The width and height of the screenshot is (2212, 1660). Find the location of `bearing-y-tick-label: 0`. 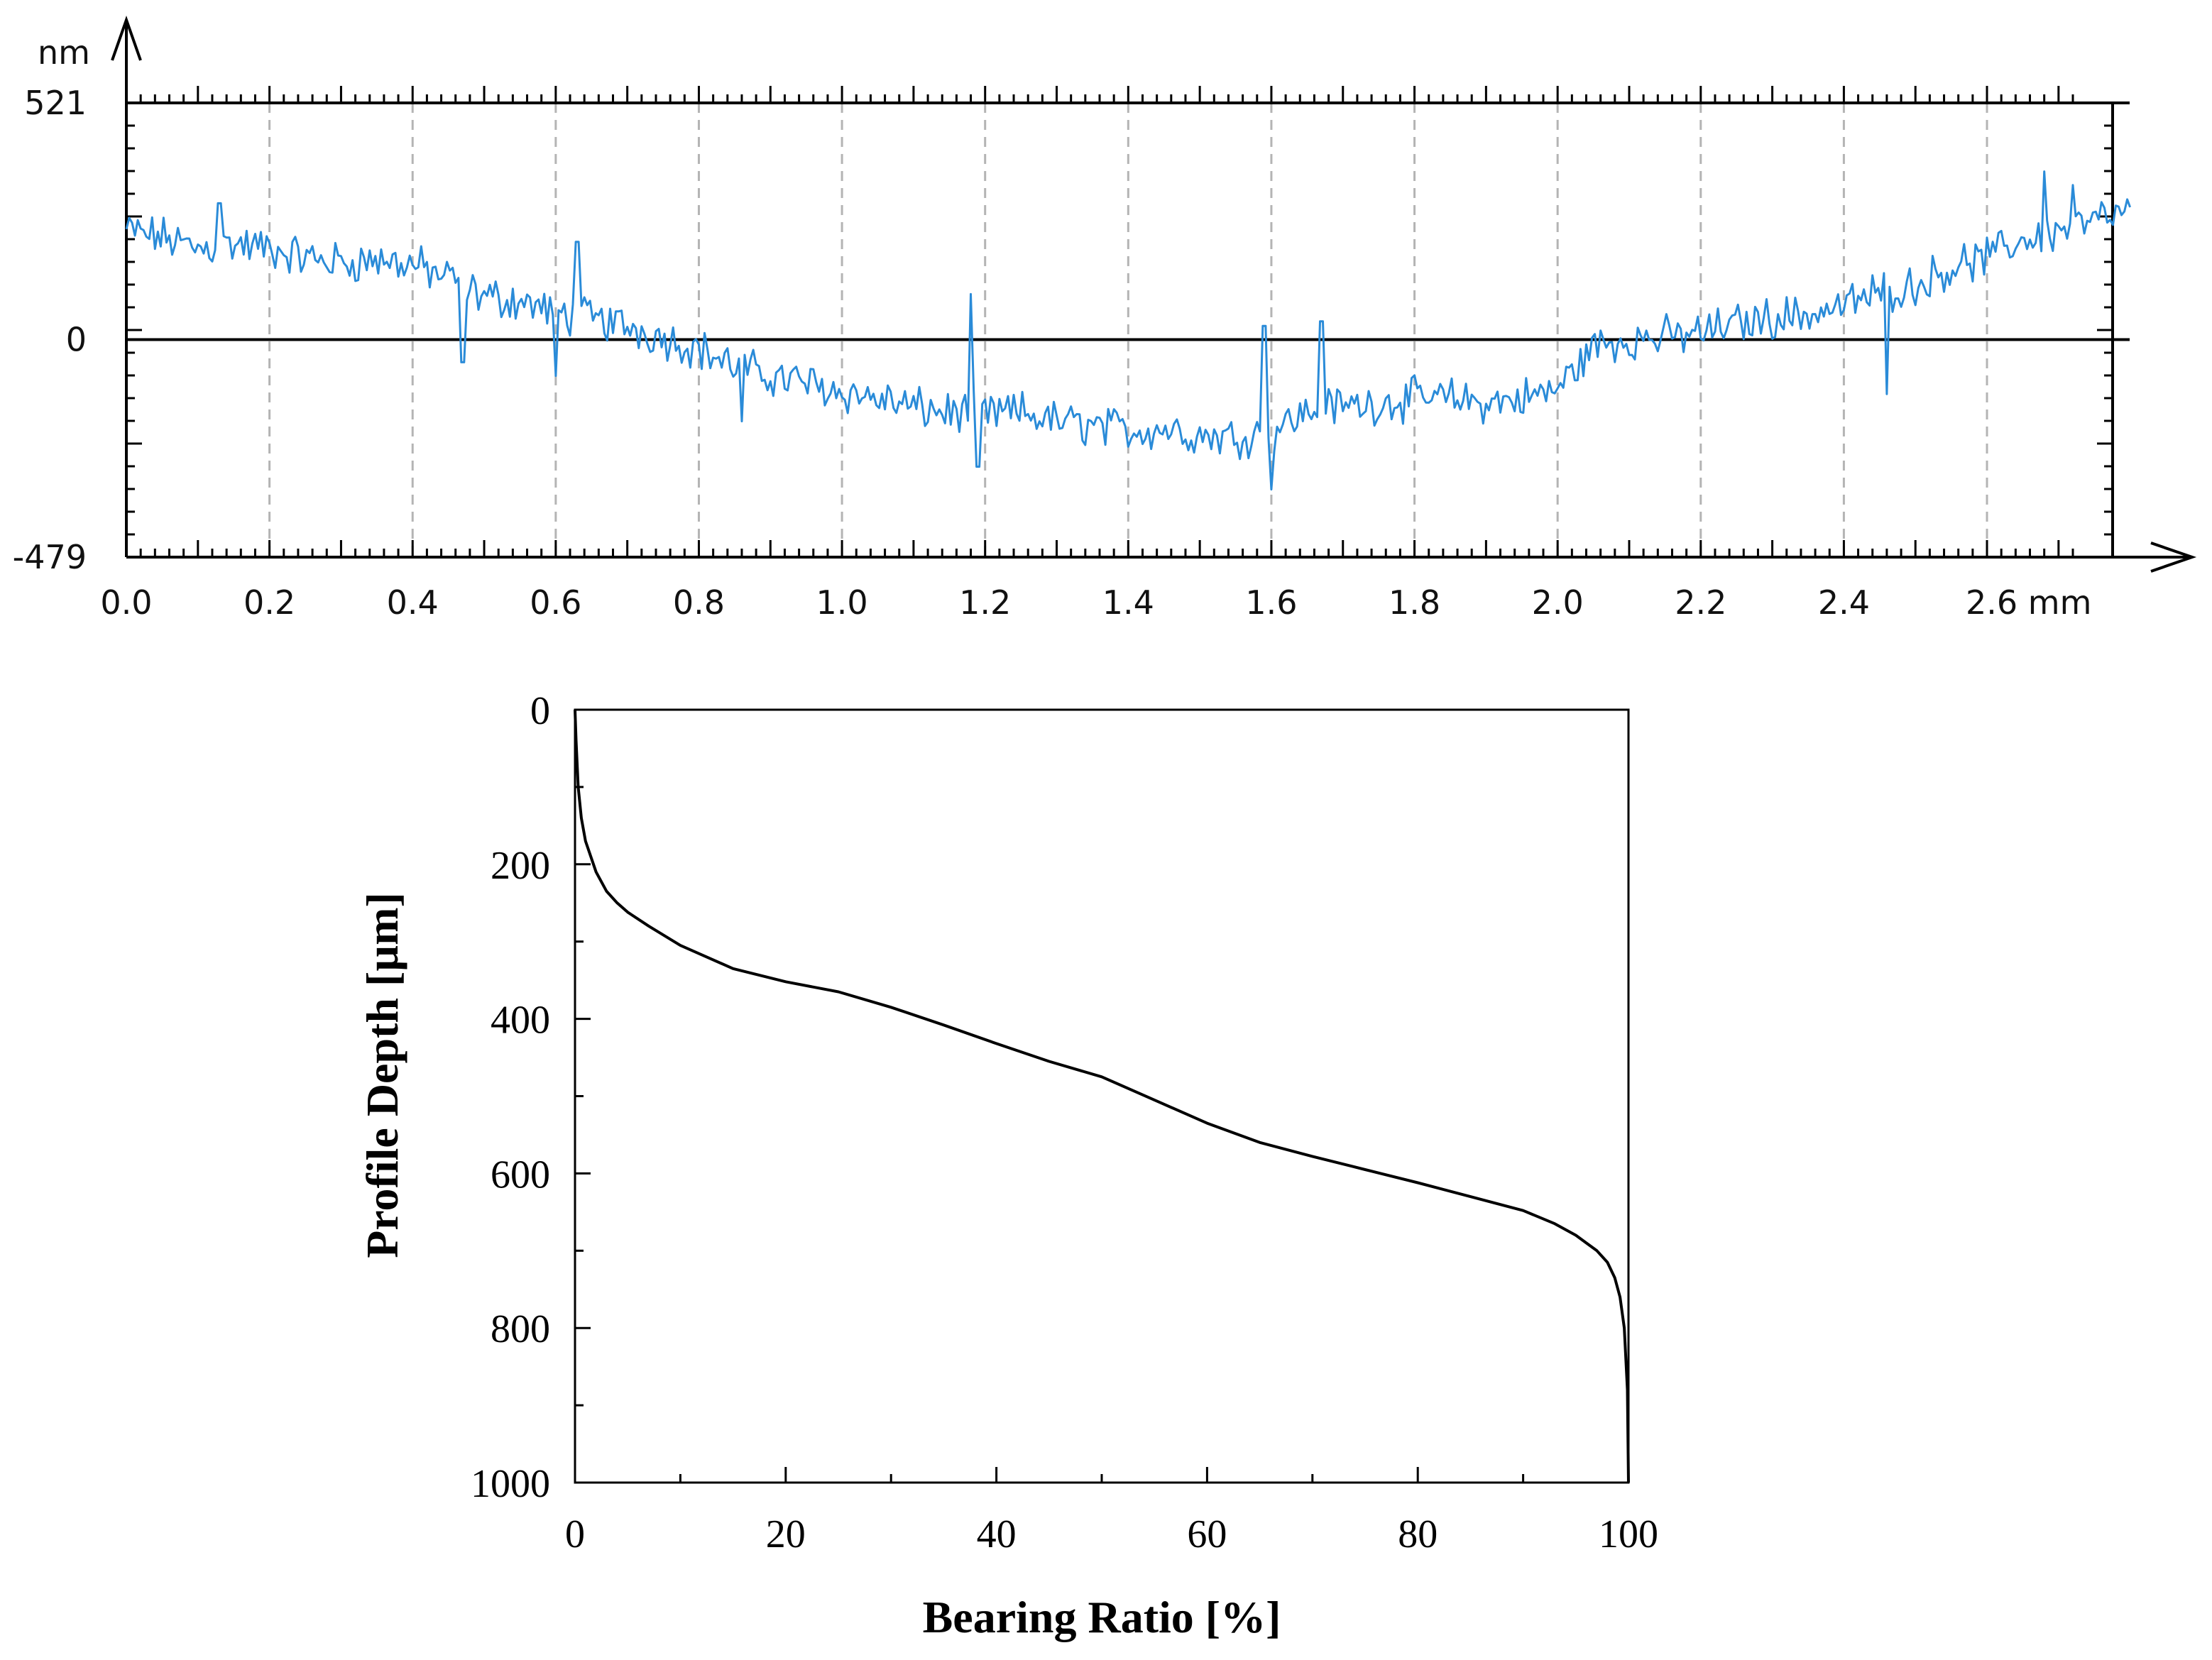

bearing-y-tick-label: 0 is located at coordinates (540, 711).